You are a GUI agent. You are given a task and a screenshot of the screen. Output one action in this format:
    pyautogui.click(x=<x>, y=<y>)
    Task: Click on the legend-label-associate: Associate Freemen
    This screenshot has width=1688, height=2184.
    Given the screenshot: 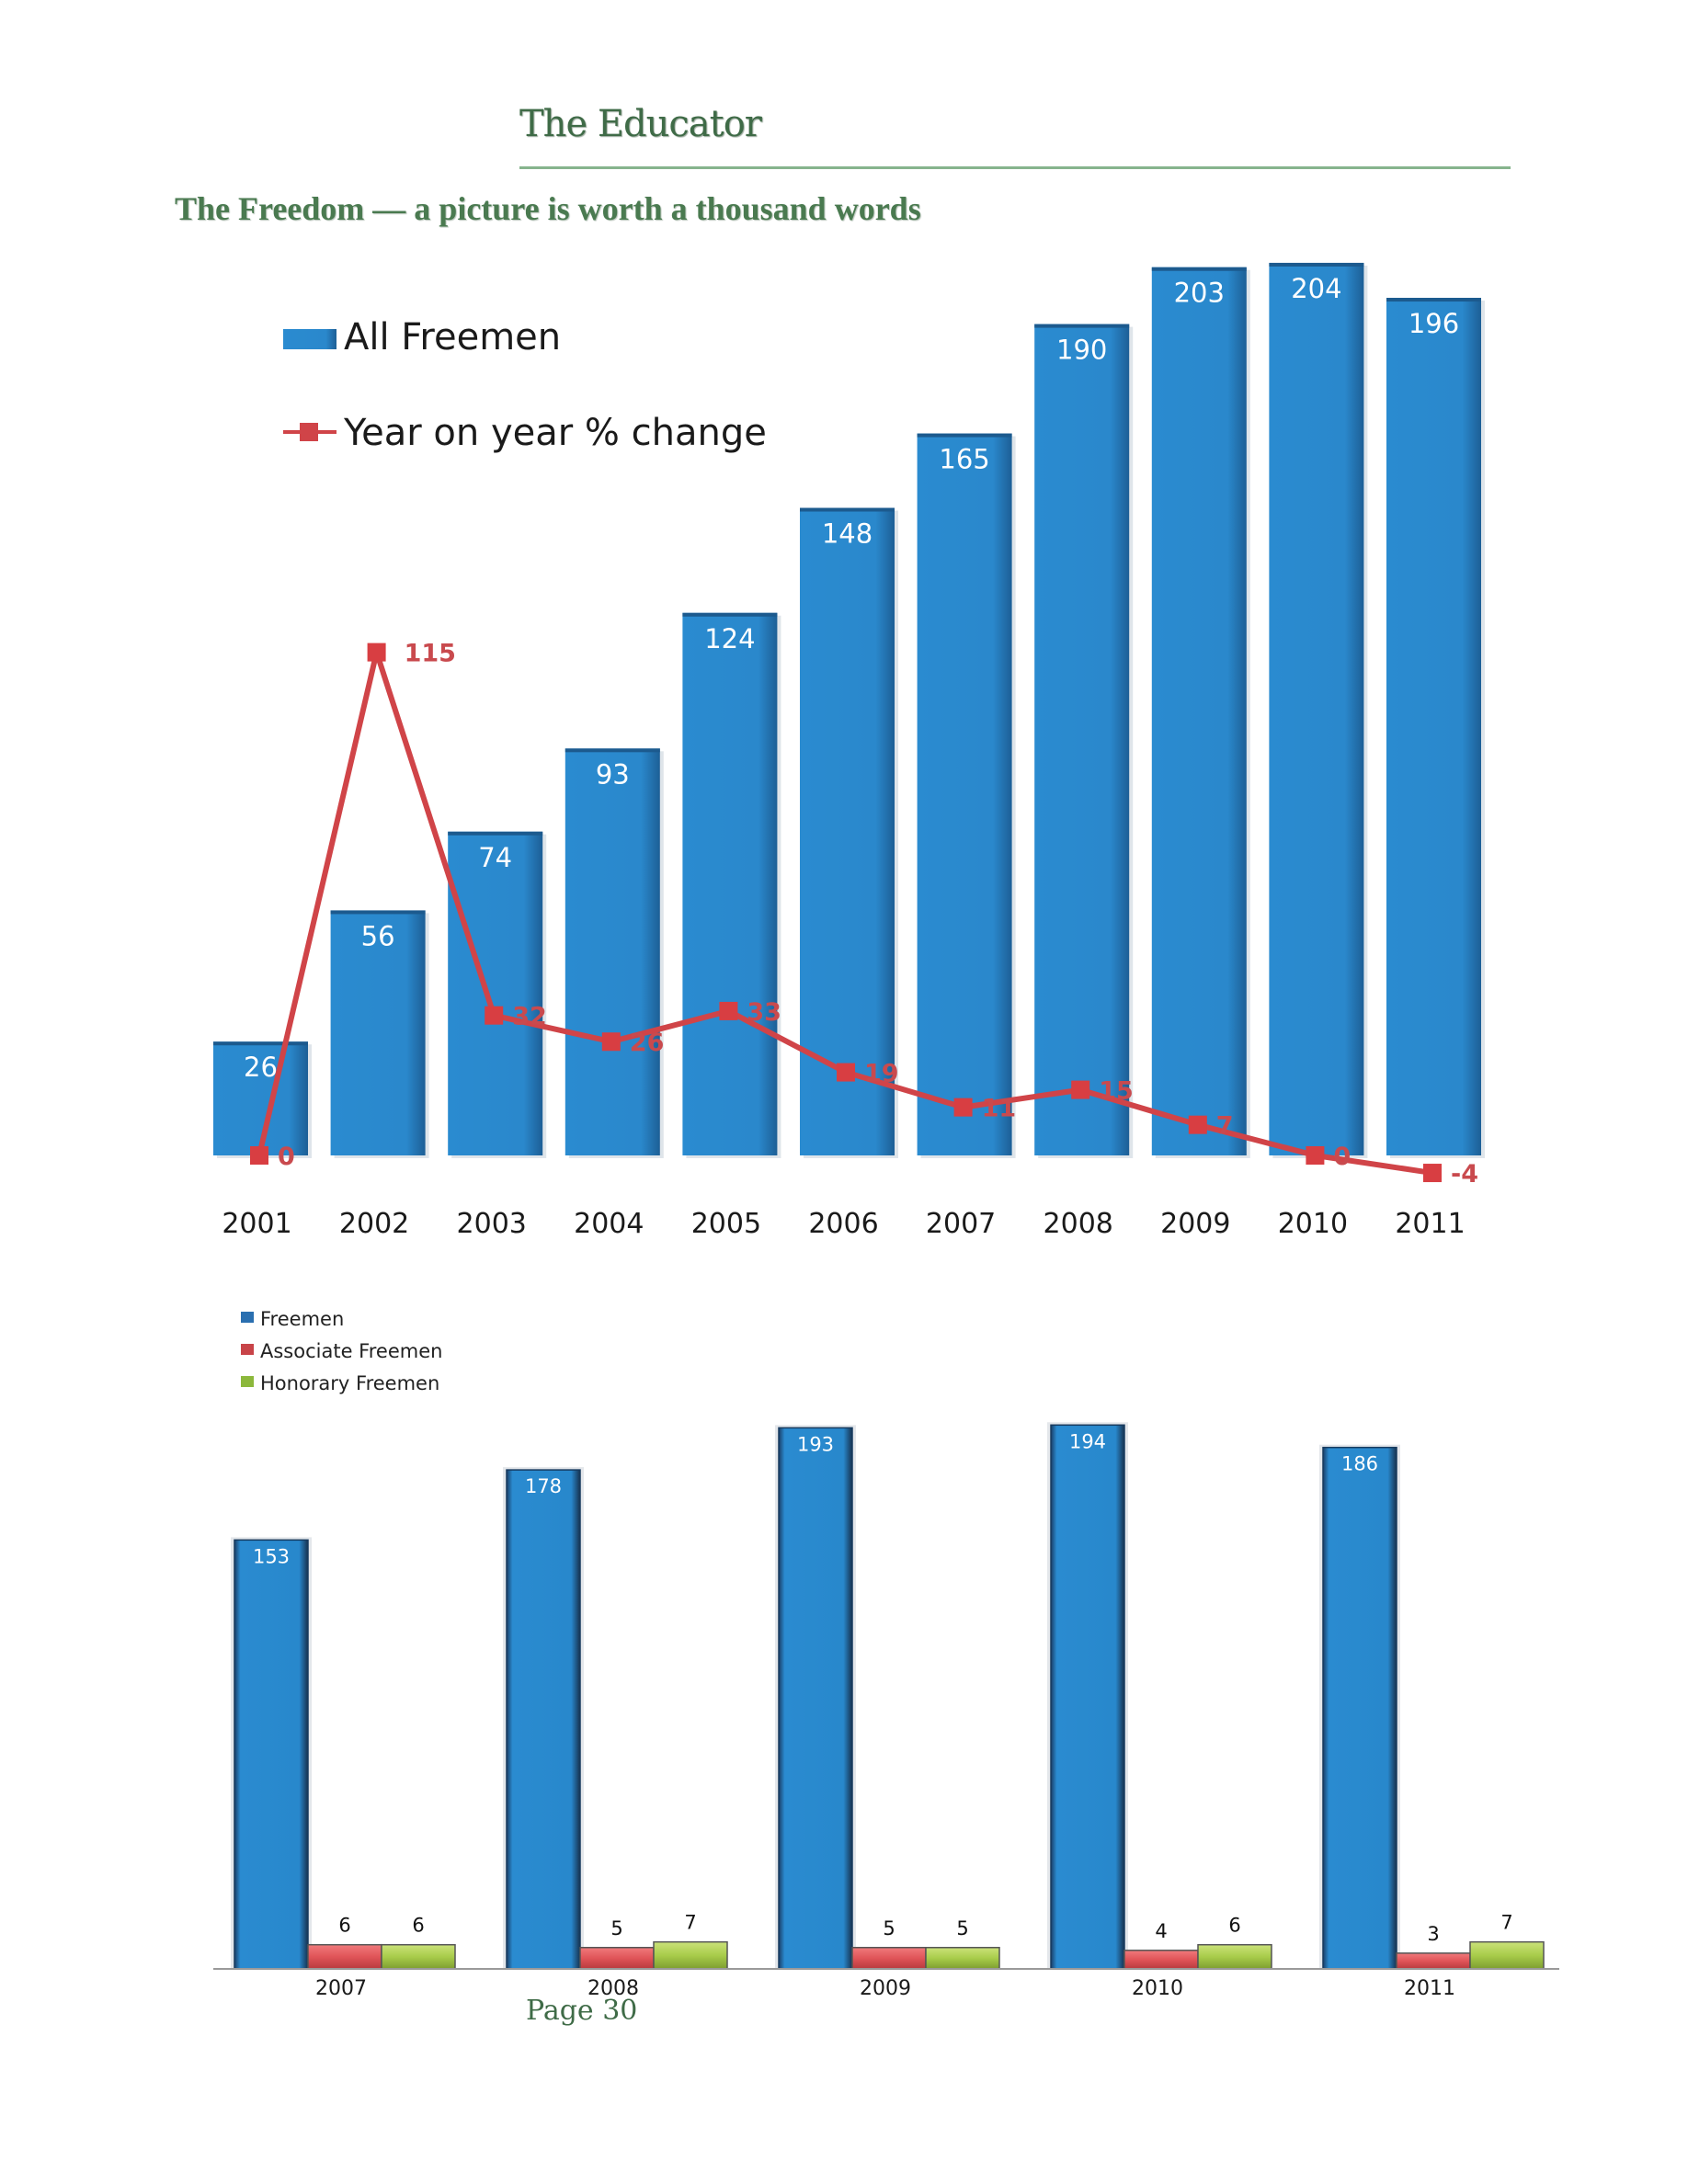 What is the action you would take?
    pyautogui.click(x=351, y=1351)
    